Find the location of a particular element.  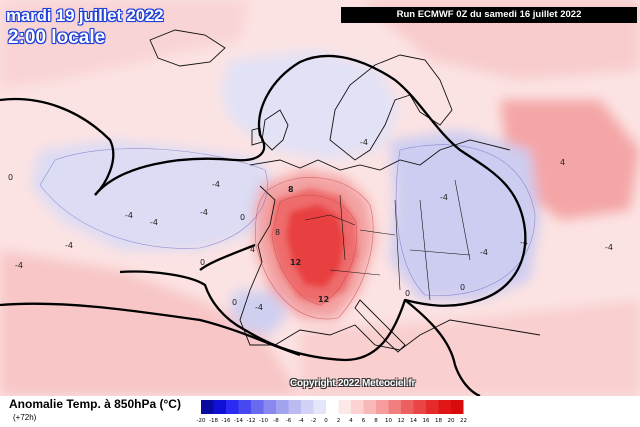

forecast-date: mardi 19 juillet 2022 is located at coordinates (85, 15).